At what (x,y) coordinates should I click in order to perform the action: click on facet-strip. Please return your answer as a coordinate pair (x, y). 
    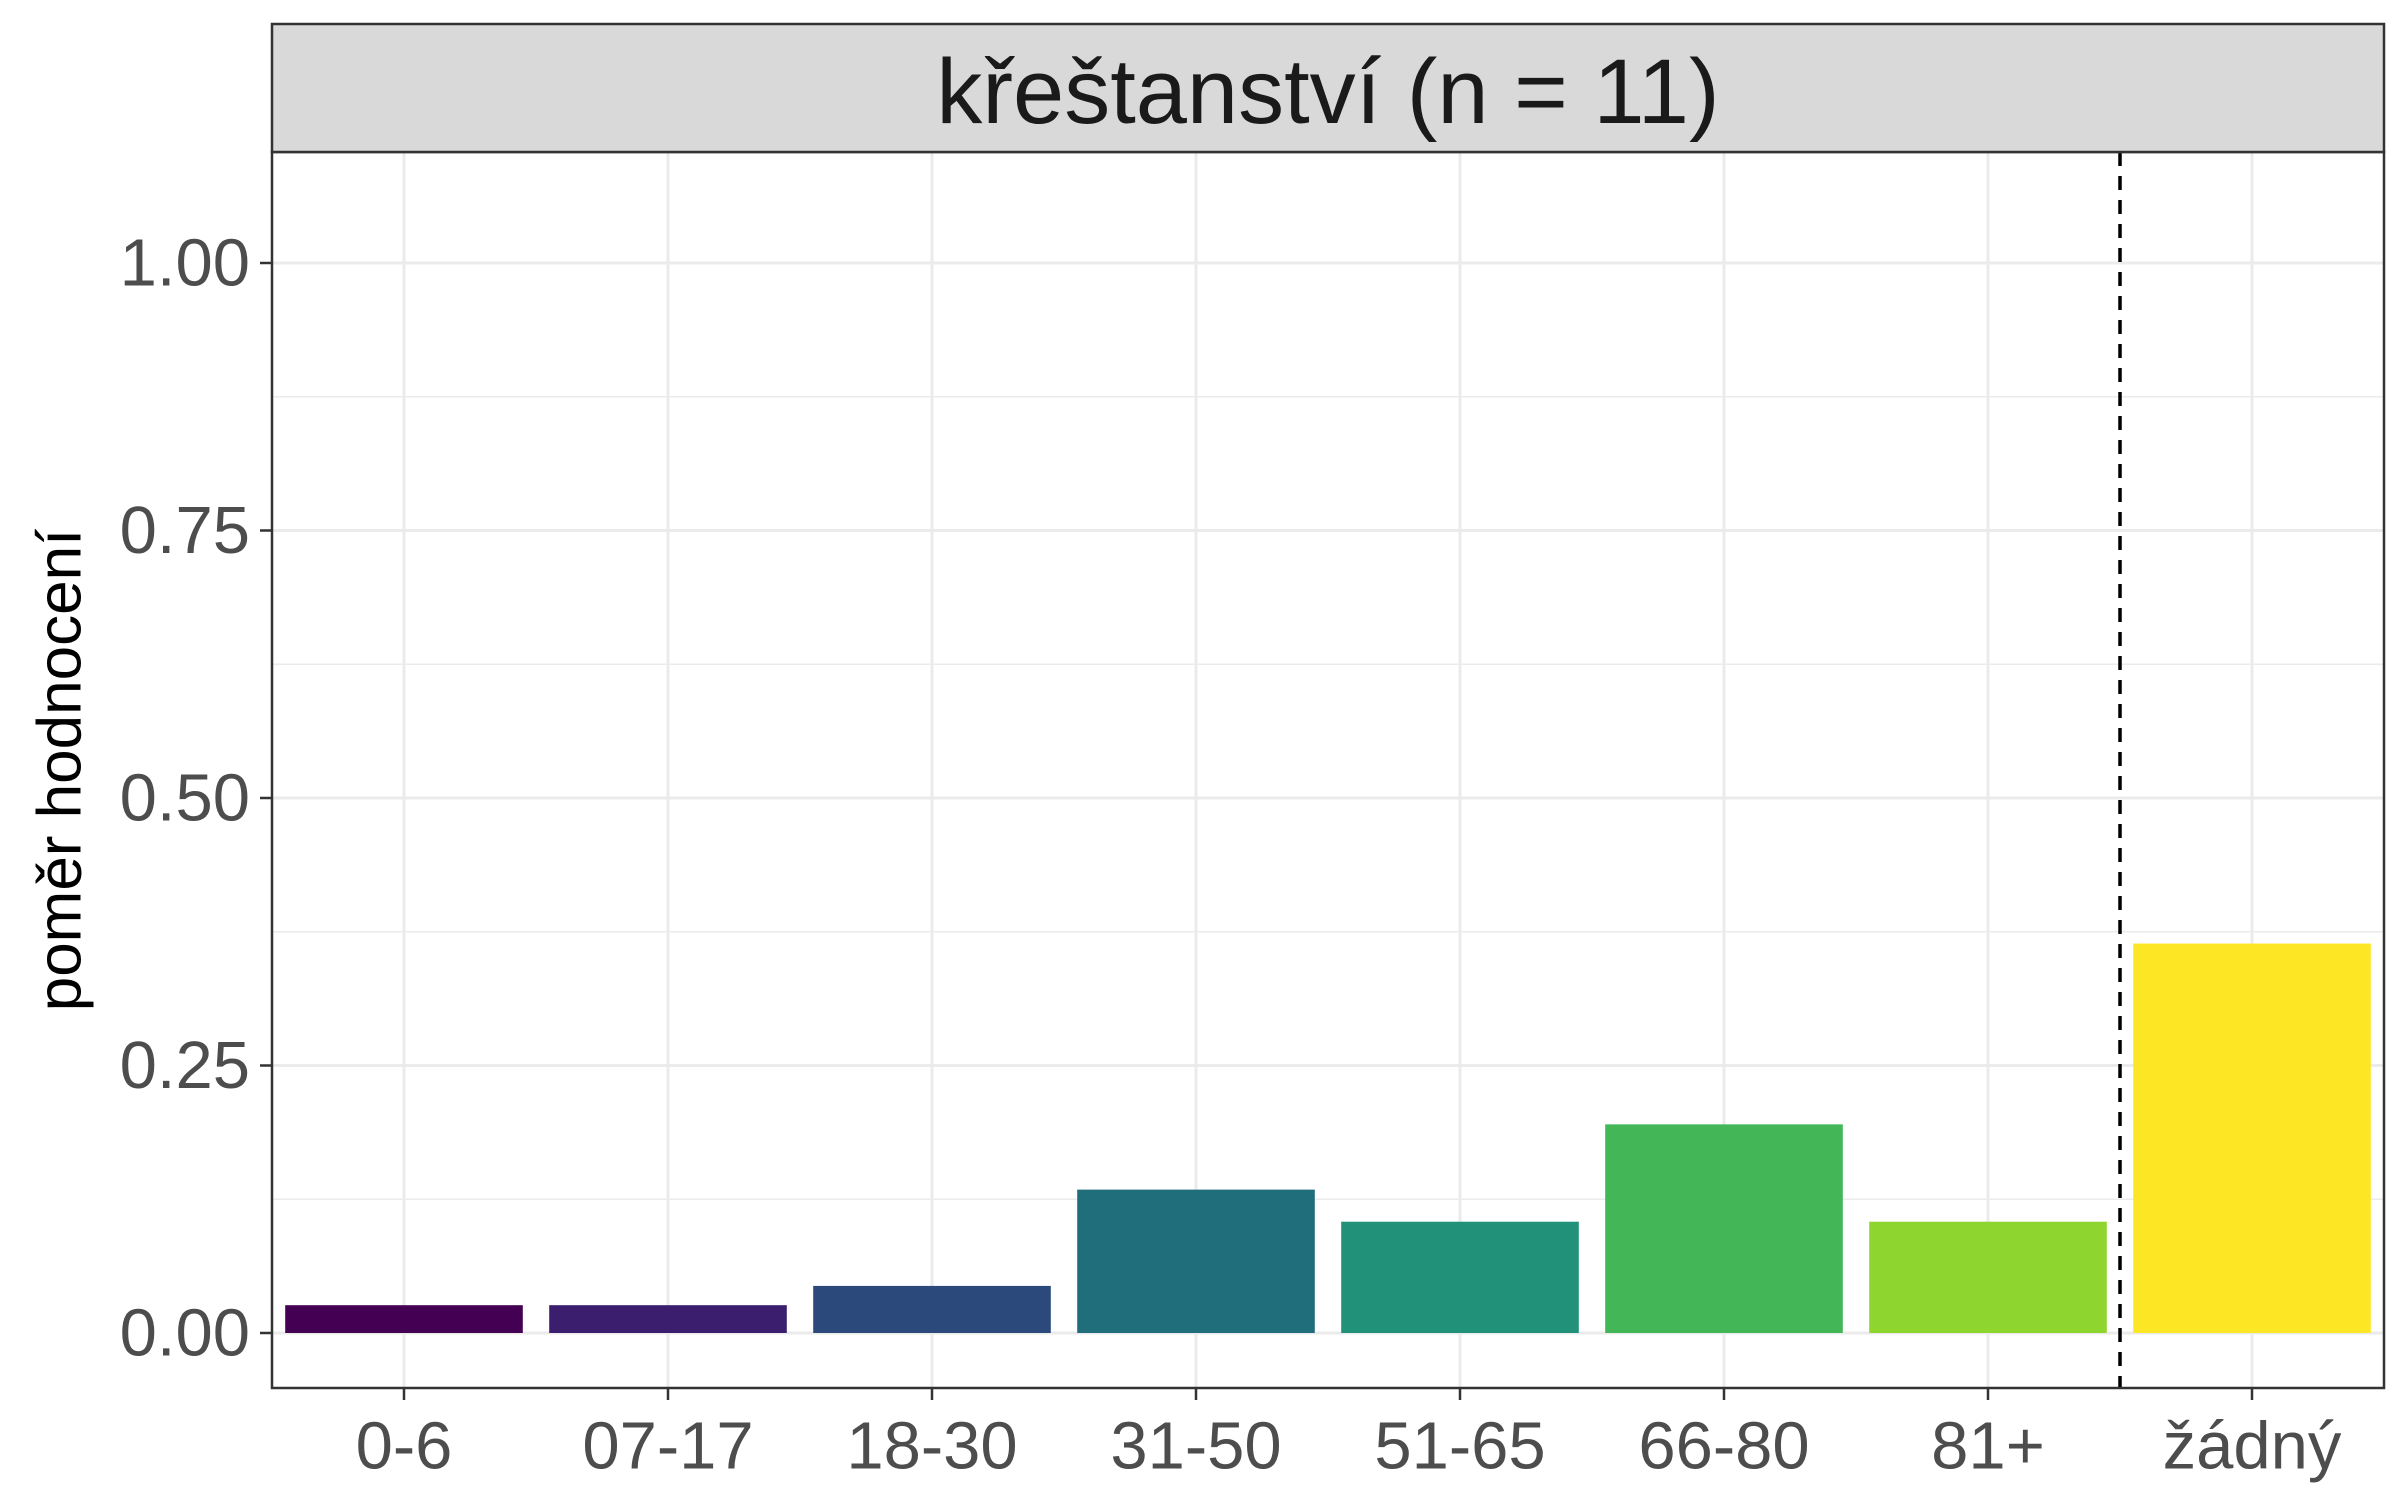
    Looking at the image, I should click on (1328, 88).